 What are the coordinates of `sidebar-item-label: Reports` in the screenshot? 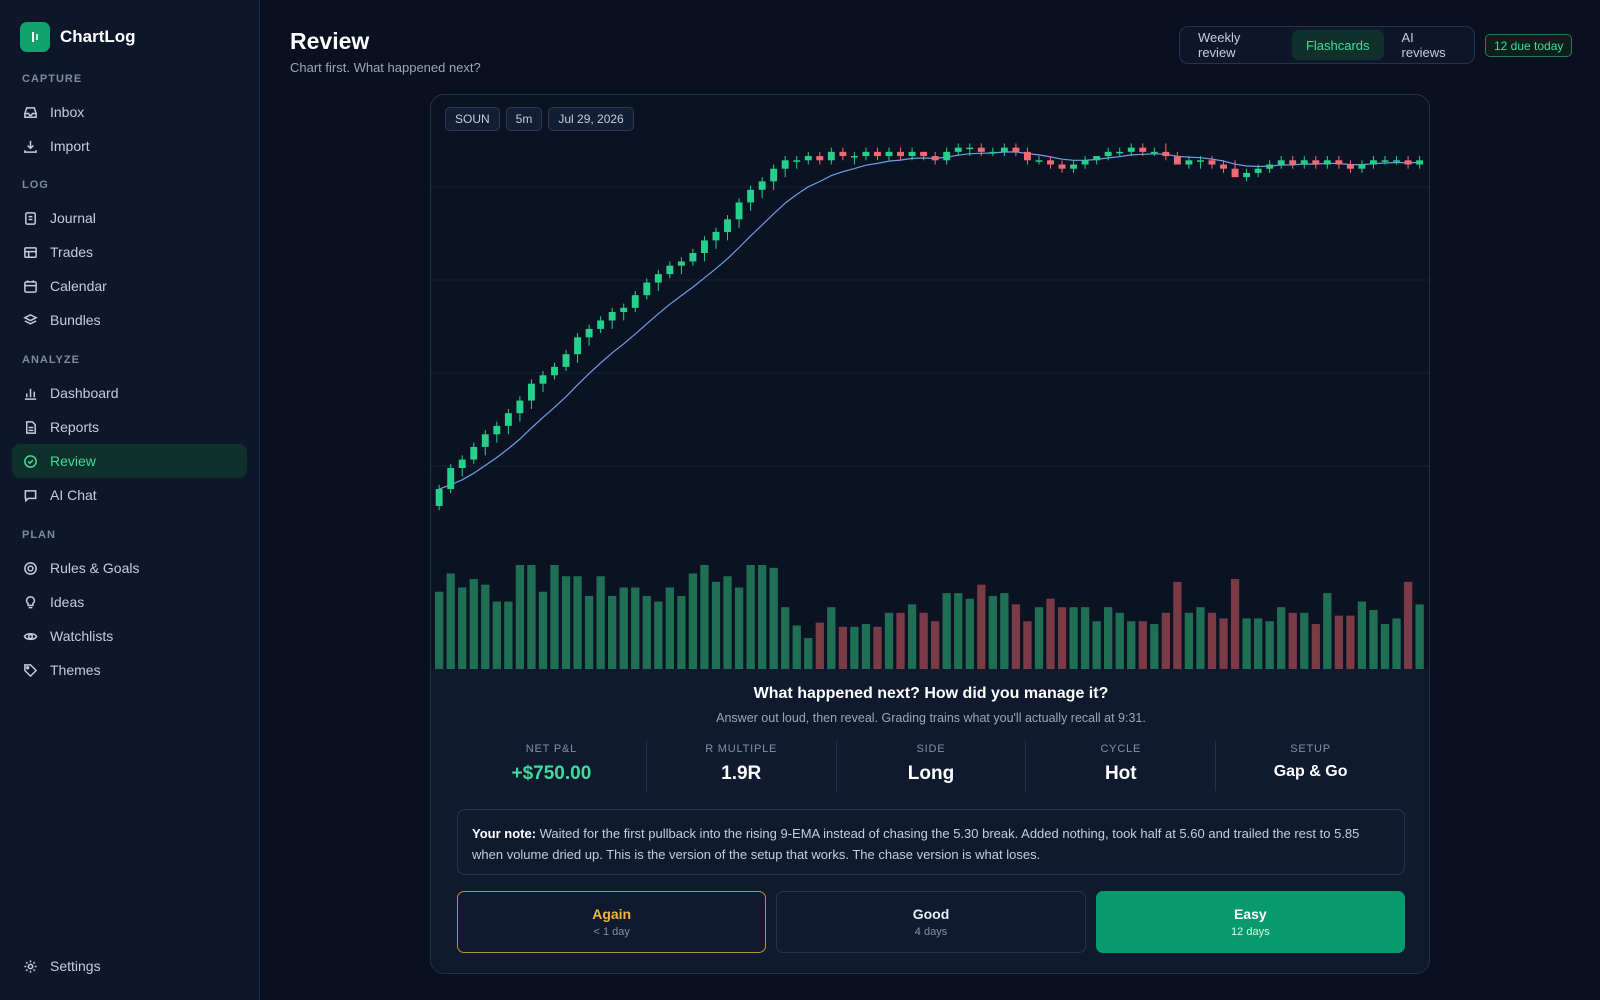 It's located at (75, 427).